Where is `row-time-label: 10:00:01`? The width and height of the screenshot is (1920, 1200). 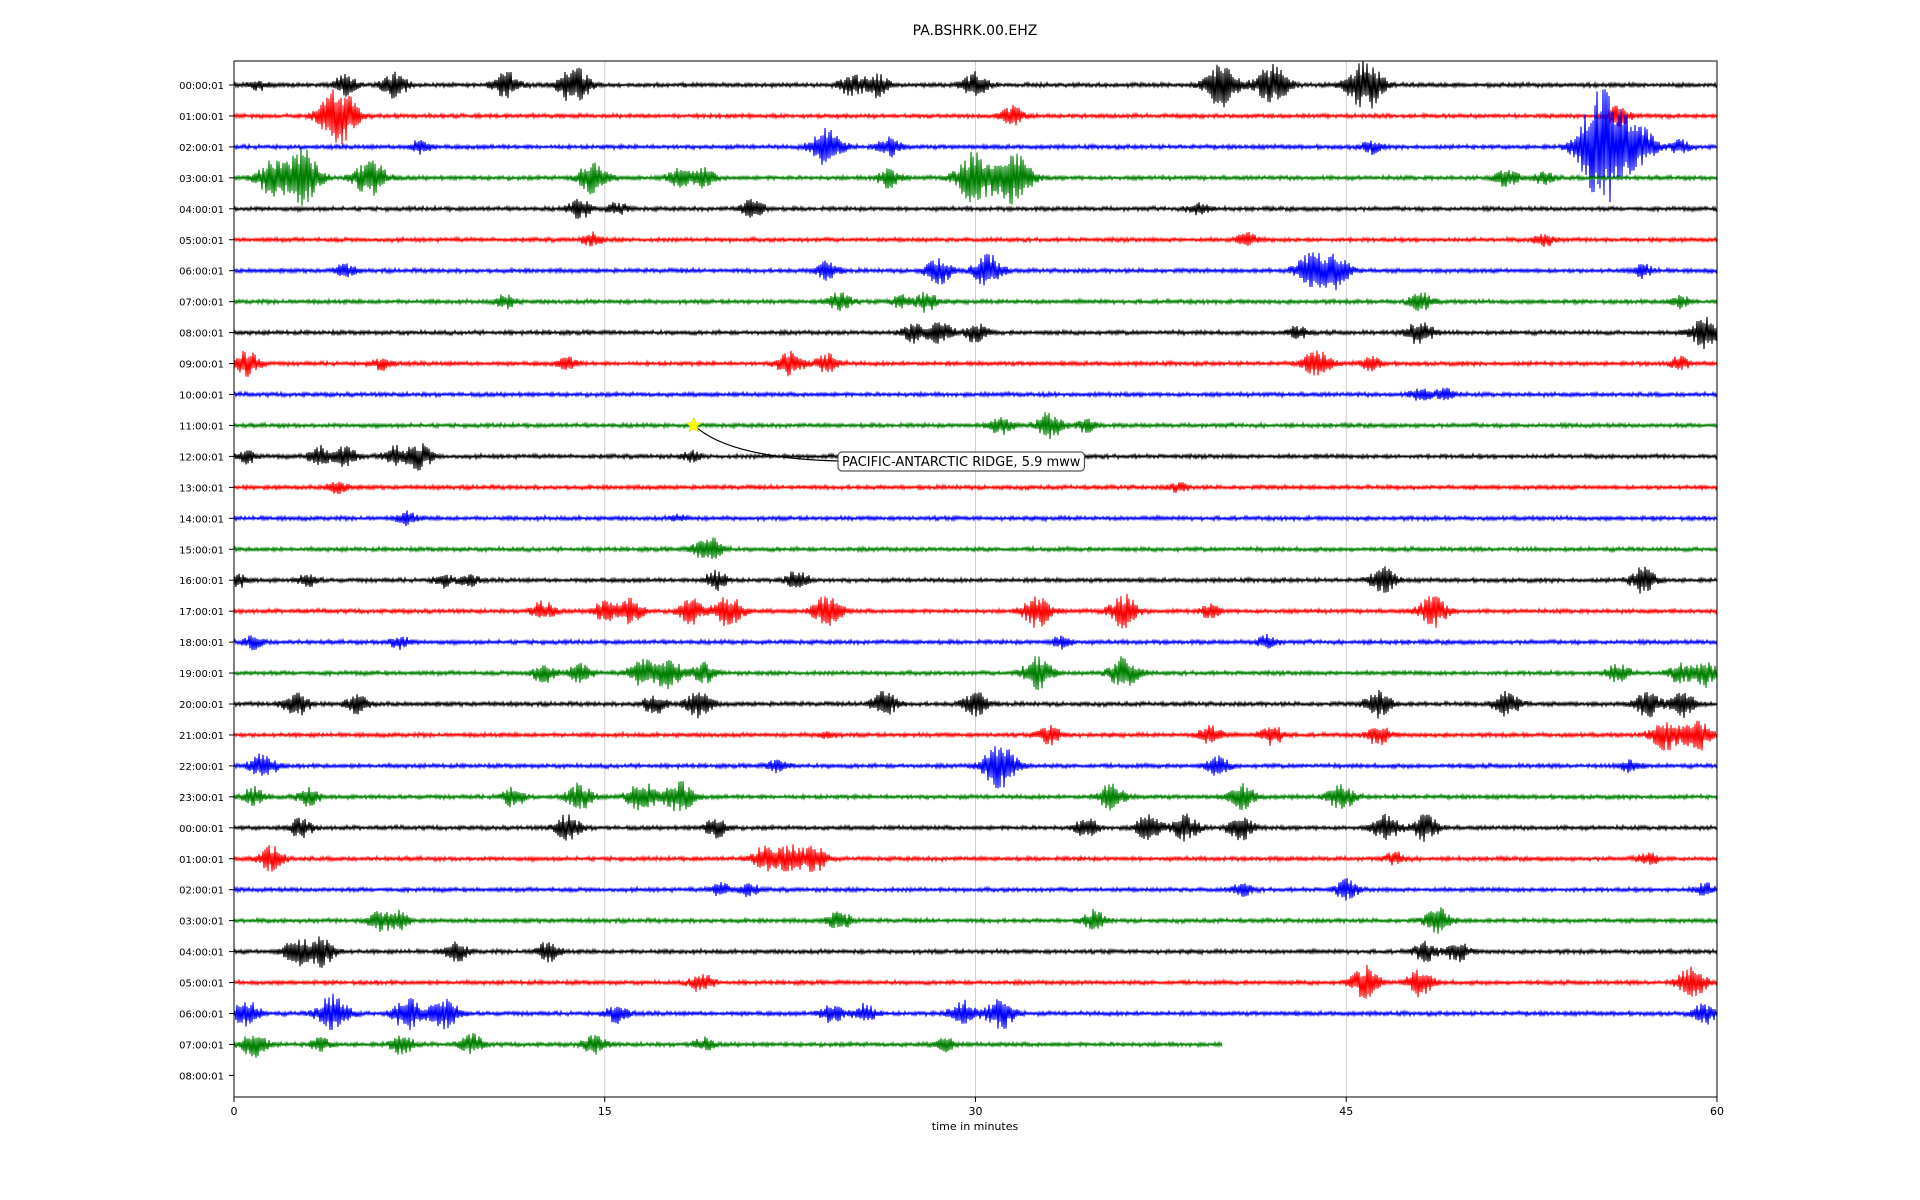 row-time-label: 10:00:01 is located at coordinates (201, 396).